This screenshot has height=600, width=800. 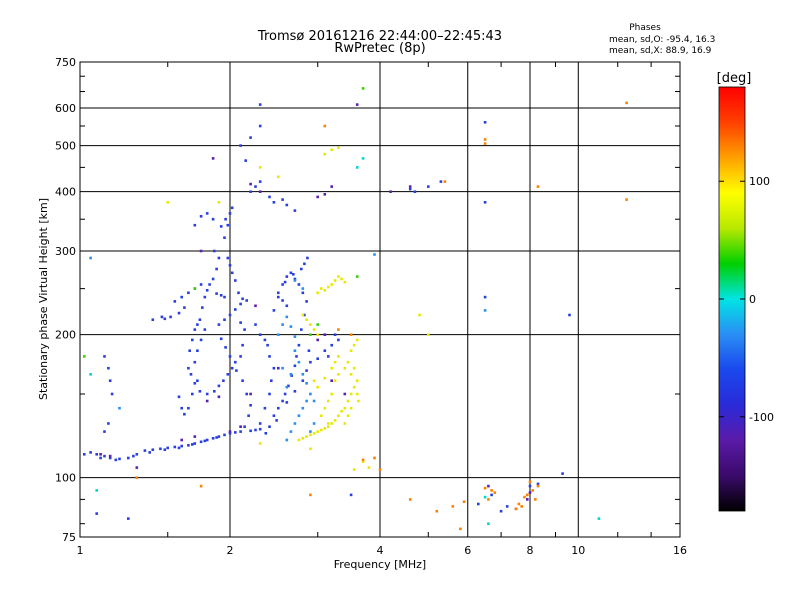 I want to click on phase-stats-title: Phases, so click(x=645, y=28).